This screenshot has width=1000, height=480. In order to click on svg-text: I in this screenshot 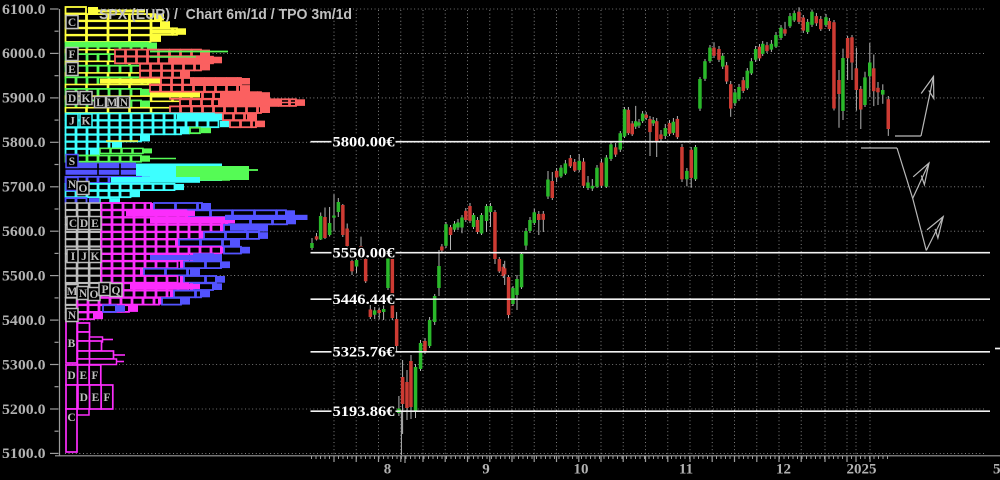, I will do `click(73, 257)`.